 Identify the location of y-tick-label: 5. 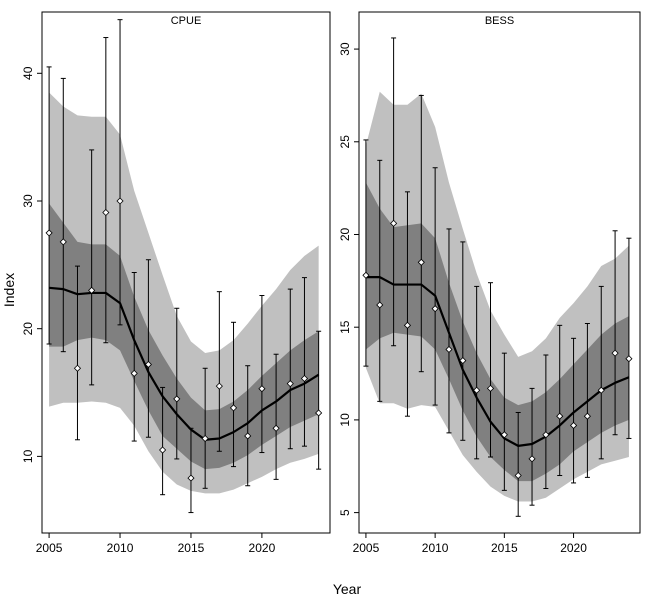
(345, 512).